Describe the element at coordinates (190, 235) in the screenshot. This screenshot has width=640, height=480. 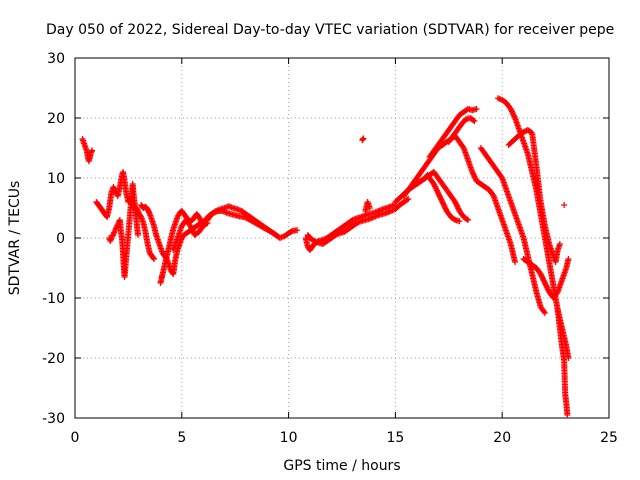
I see `series-arc-g` at that location.